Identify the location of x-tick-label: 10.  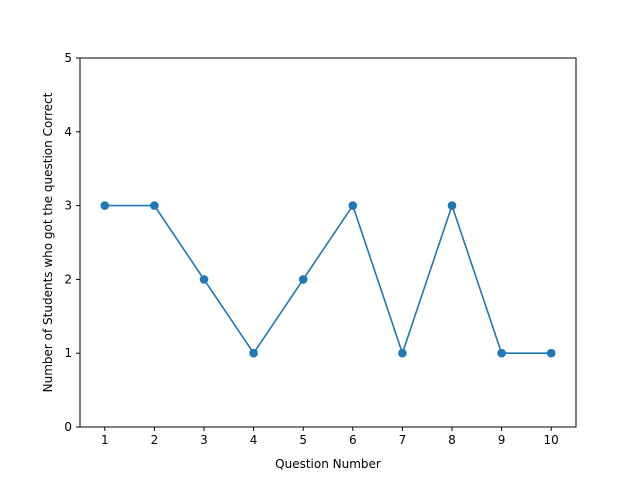
(551, 440).